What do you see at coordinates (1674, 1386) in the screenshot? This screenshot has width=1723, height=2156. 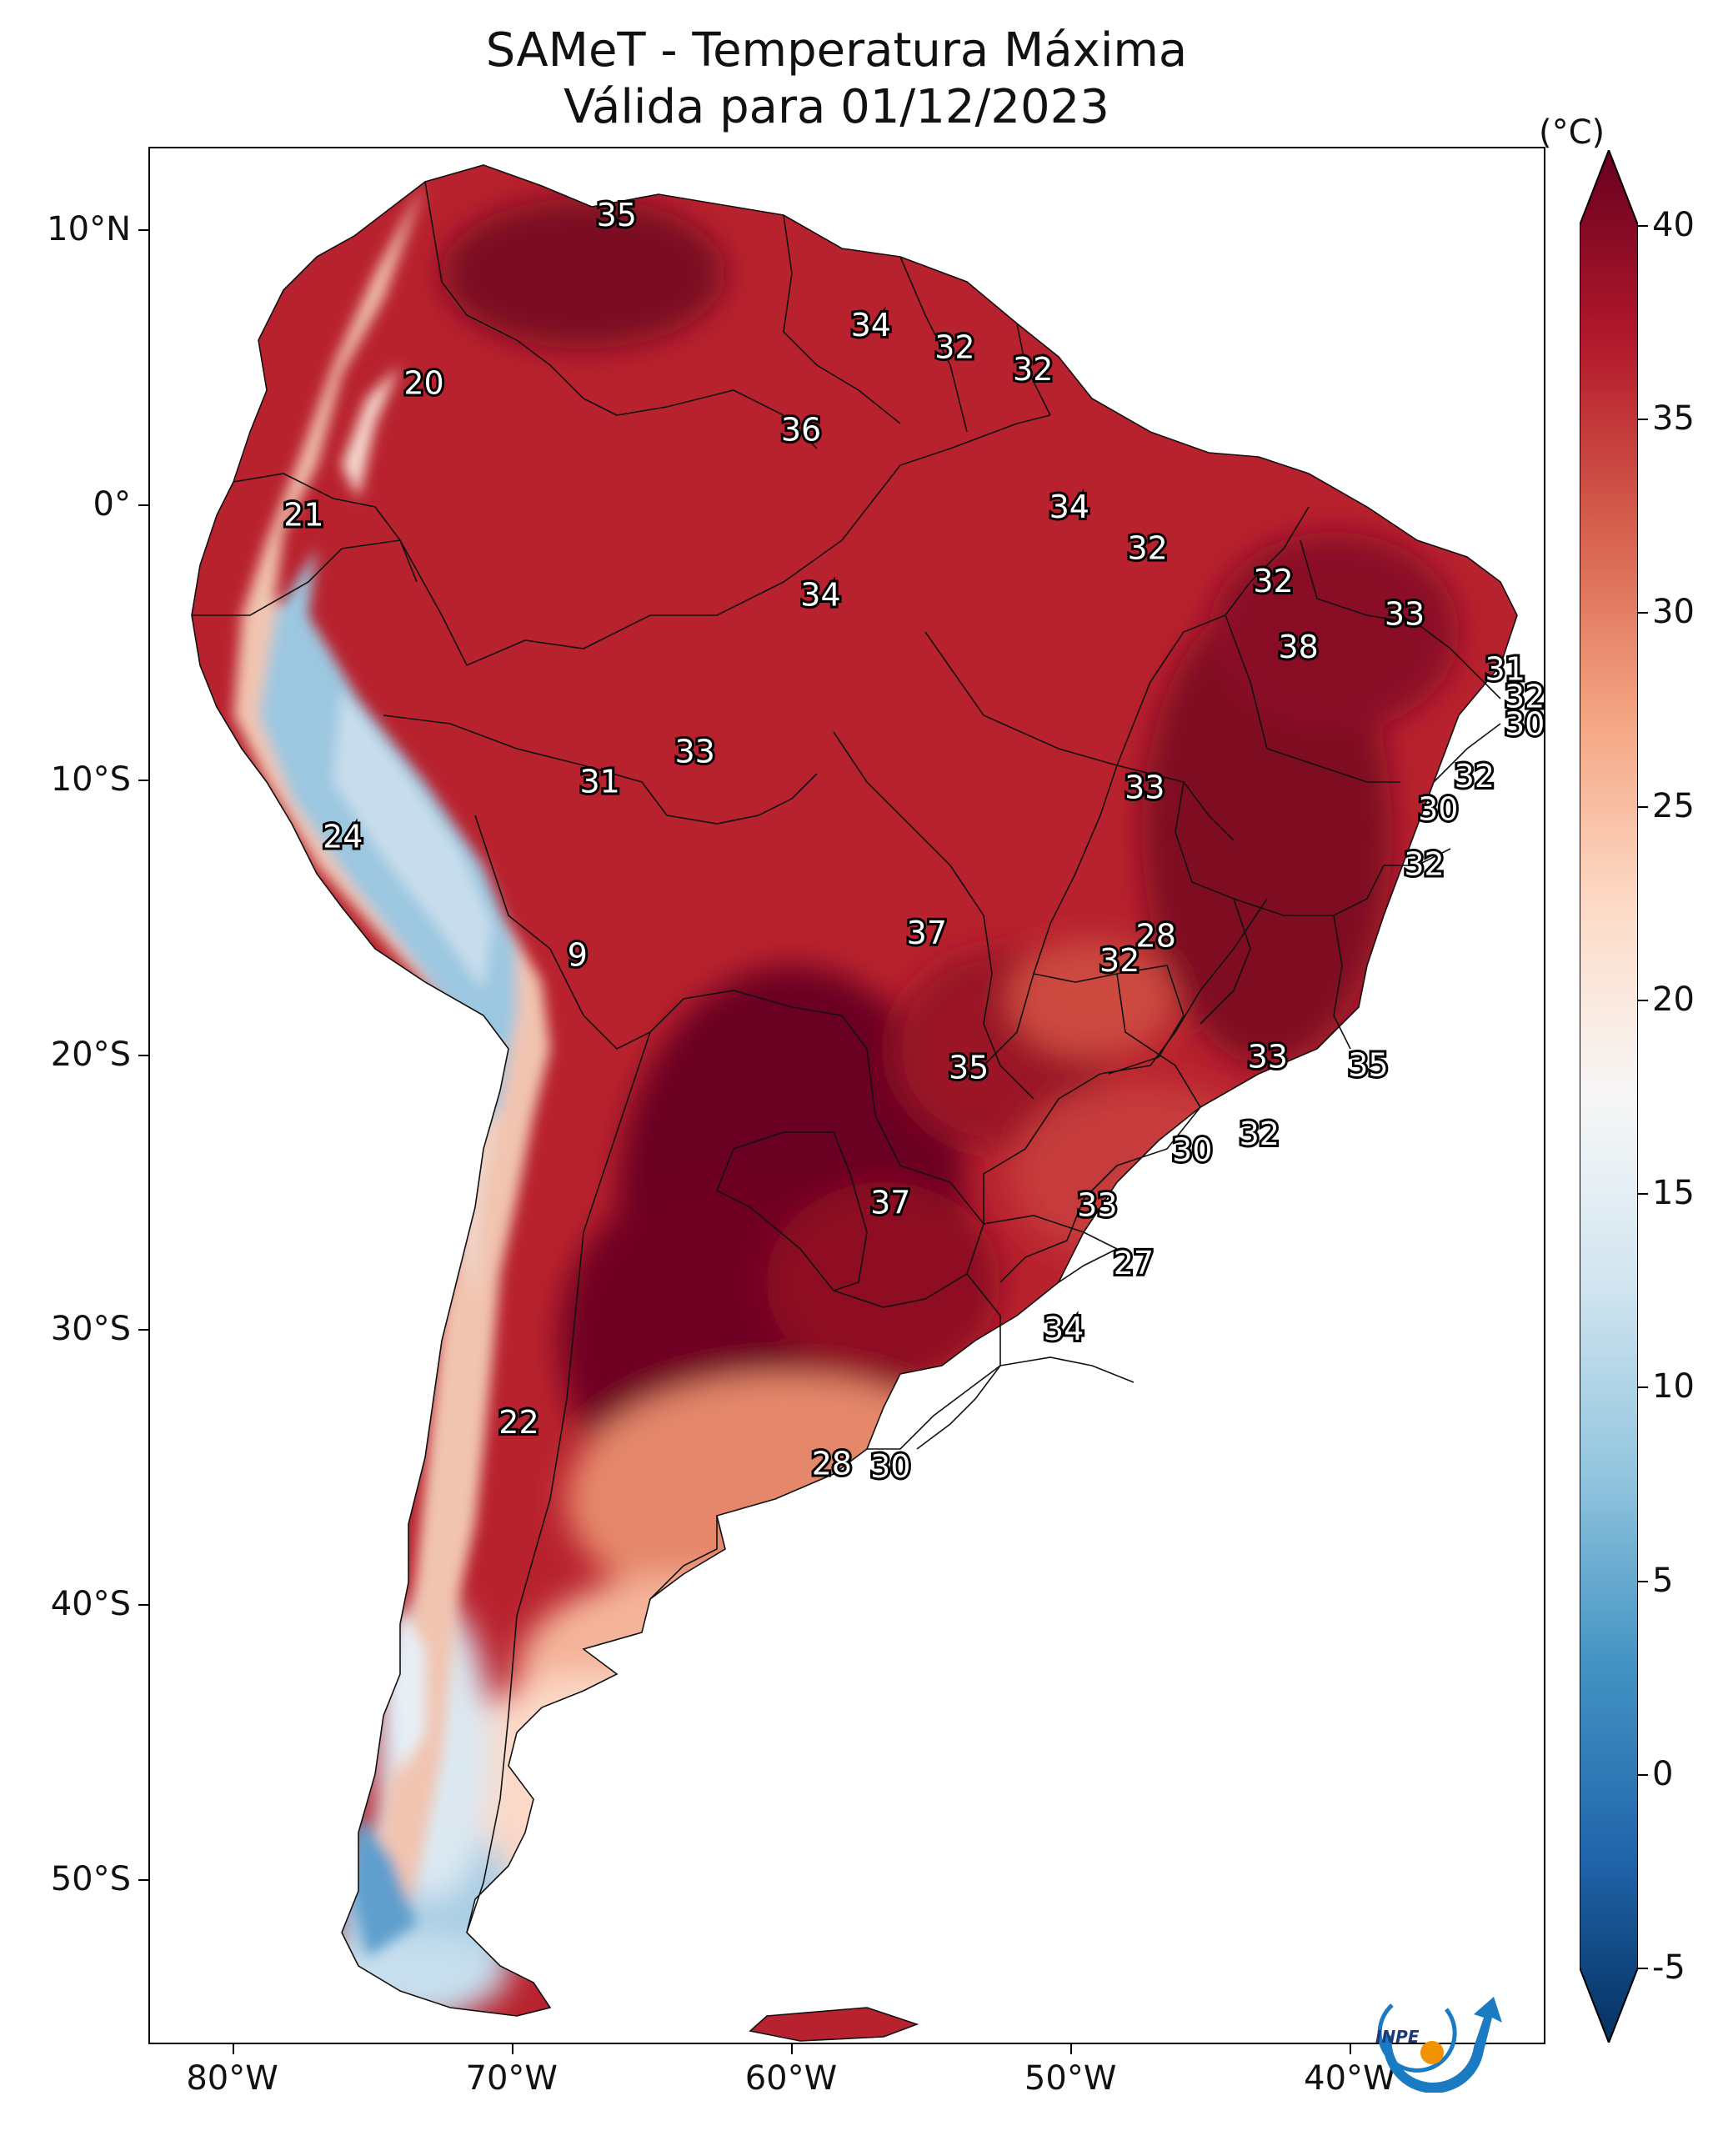 I see `colorbar-tick-label: 10` at bounding box center [1674, 1386].